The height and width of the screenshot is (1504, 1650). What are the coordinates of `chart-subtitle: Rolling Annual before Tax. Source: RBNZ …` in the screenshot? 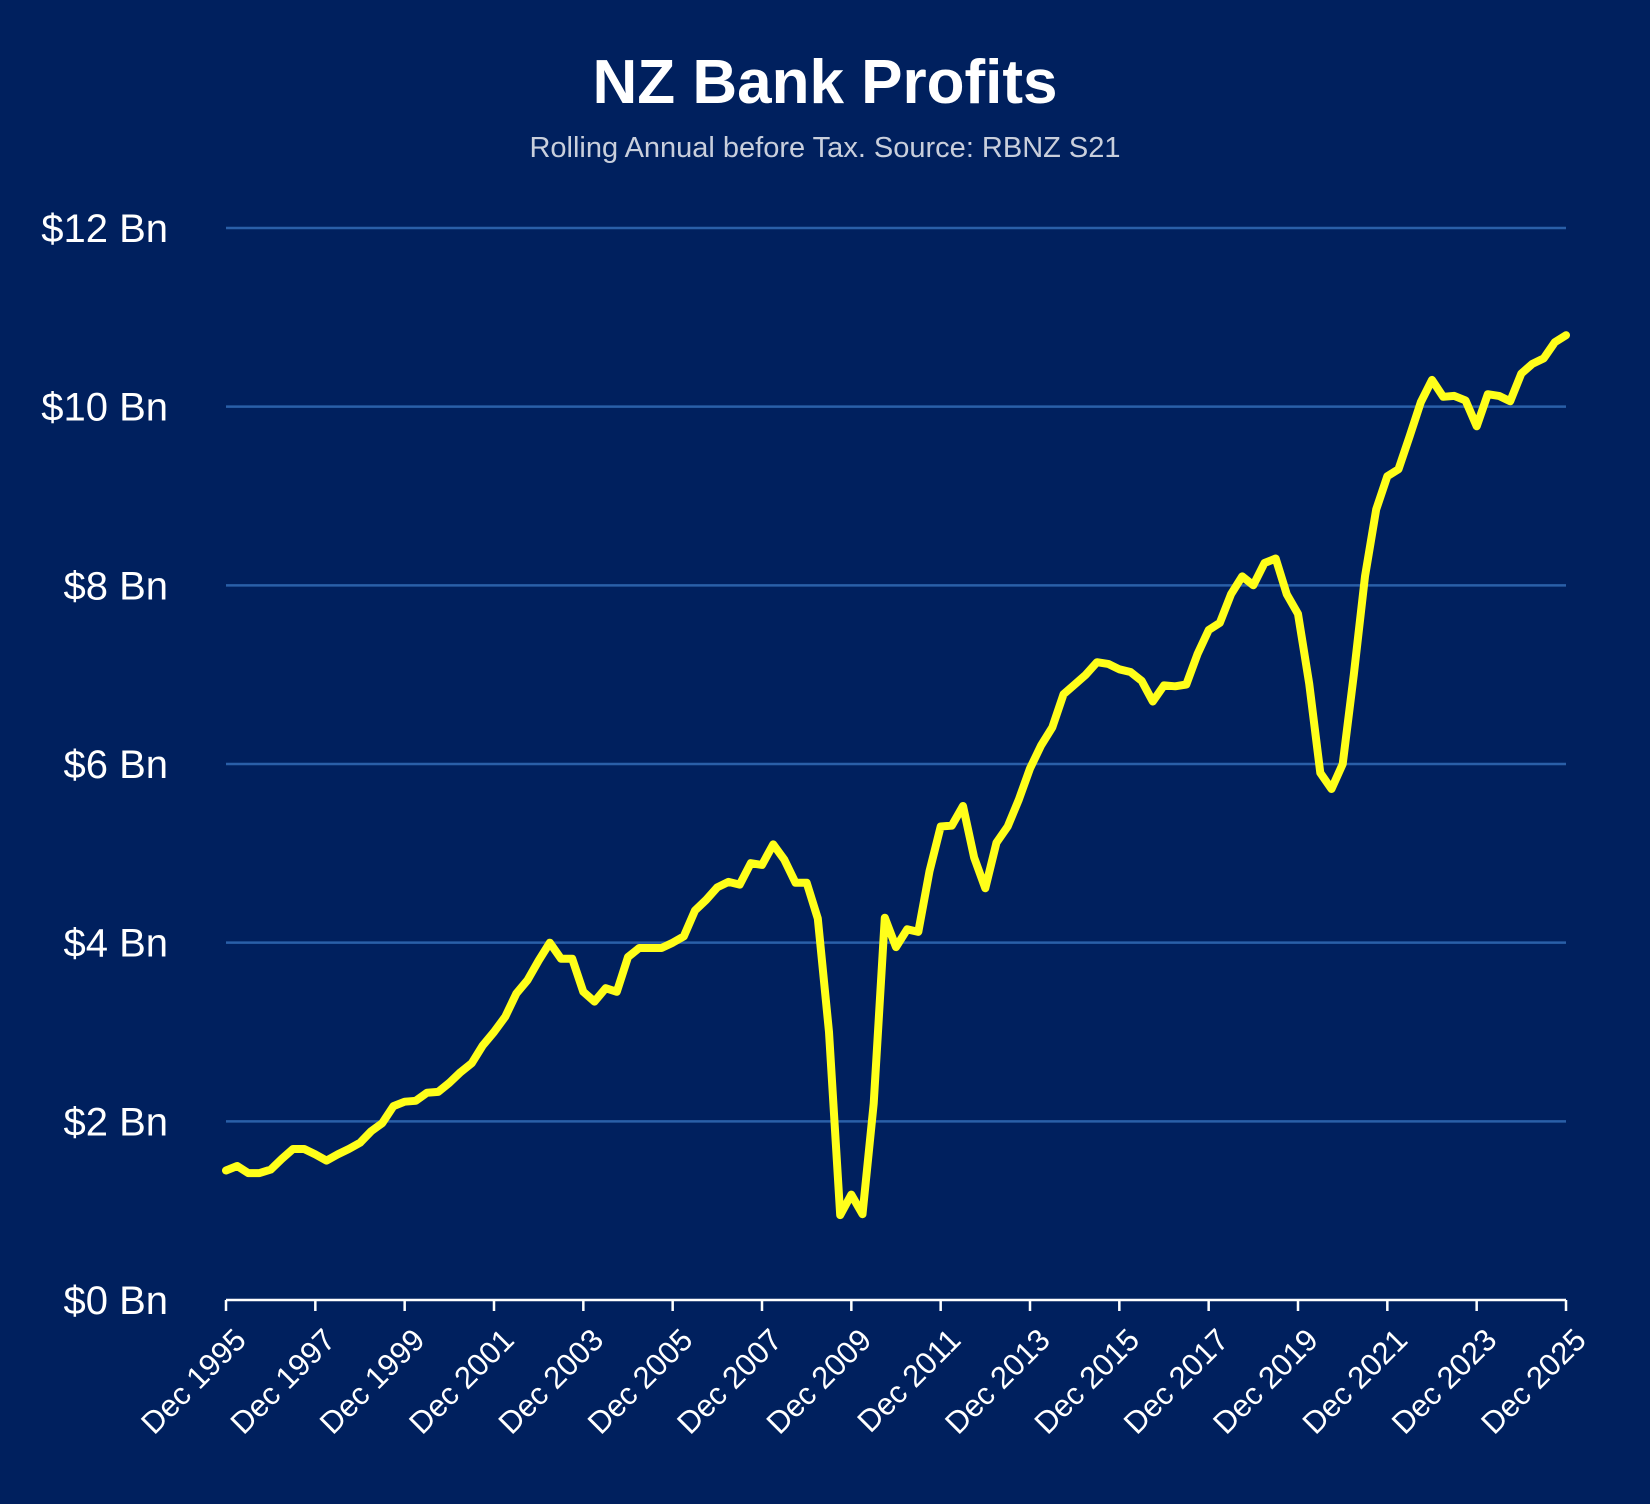 It's located at (824, 148).